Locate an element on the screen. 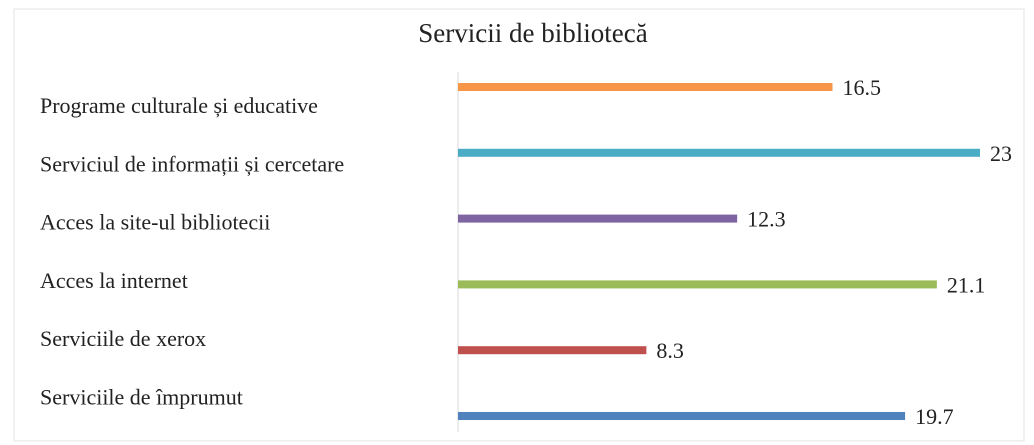  data-label: 21.1 is located at coordinates (966, 284).